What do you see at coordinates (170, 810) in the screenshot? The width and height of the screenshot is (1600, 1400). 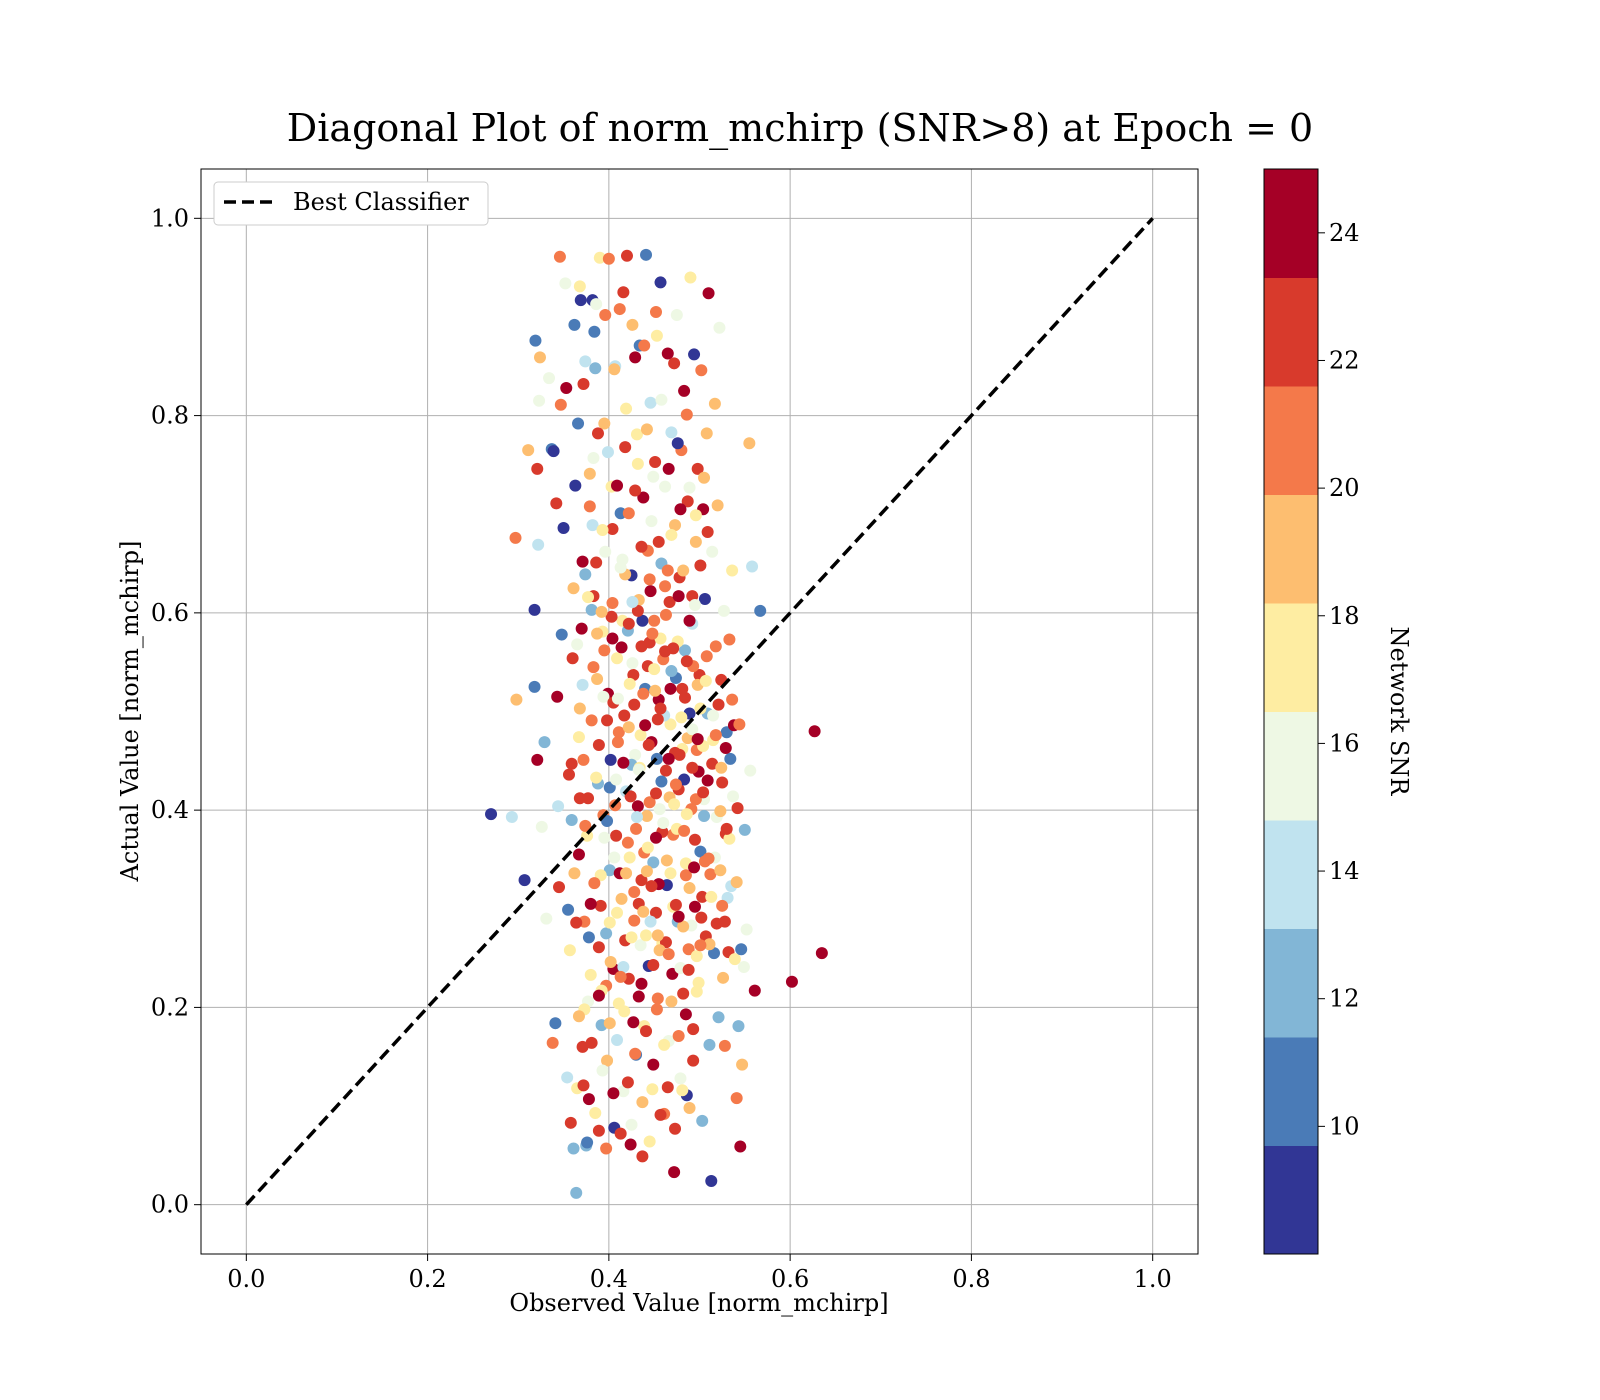 I see `y-tick-label: 0.4` at bounding box center [170, 810].